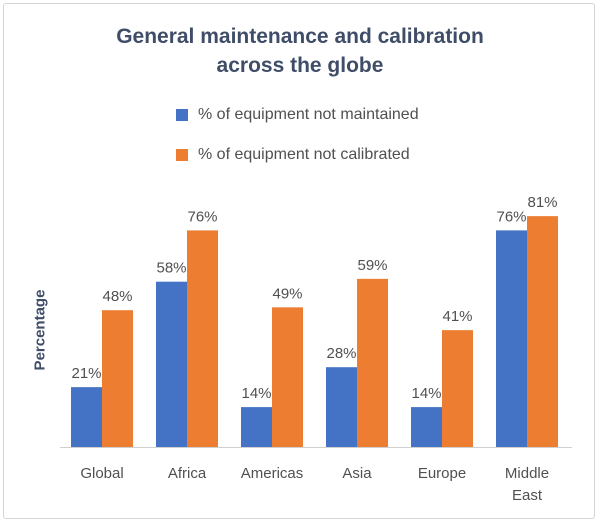 This screenshot has width=600, height=524. Describe the element at coordinates (341, 353) in the screenshot. I see `data-label-not-maintained-3: 28%` at that location.